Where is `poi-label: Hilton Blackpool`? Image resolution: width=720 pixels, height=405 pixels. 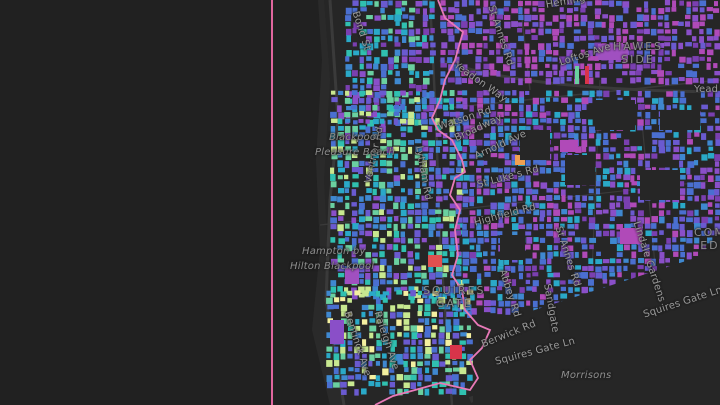
poi-label: Hilton Blackpool is located at coordinates (332, 266).